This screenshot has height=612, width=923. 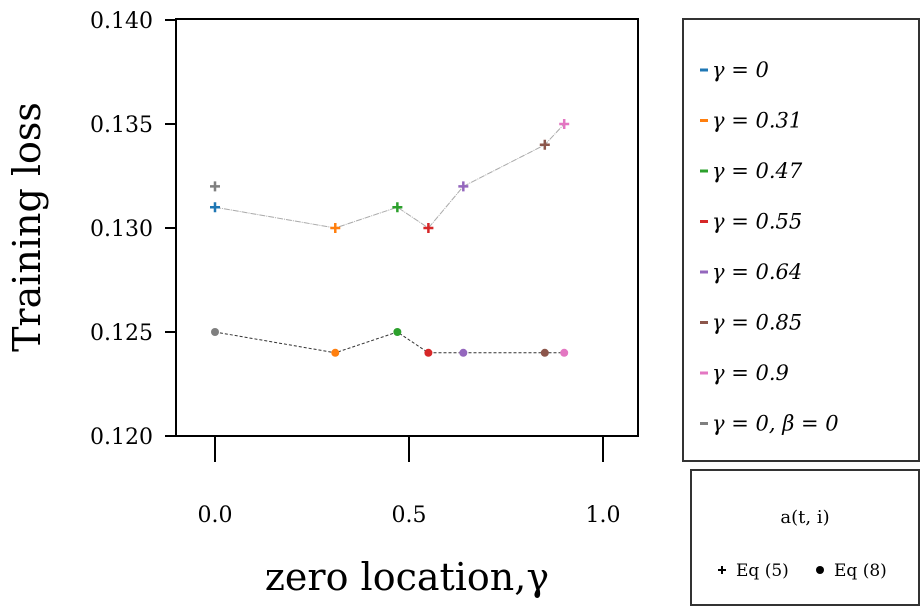 What do you see at coordinates (757, 121) in the screenshot?
I see `legend-label: γ = 0.31` at bounding box center [757, 121].